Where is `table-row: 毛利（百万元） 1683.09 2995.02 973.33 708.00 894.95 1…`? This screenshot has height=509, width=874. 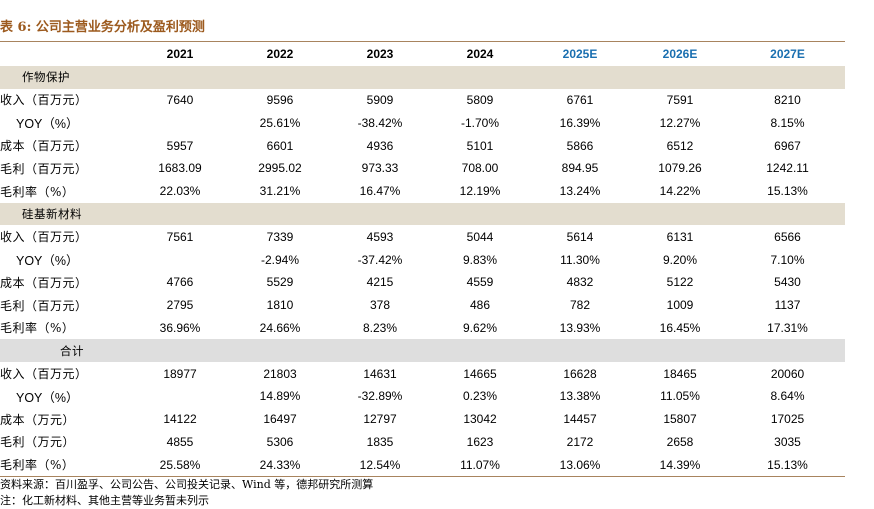 table-row: 毛利（百万元） 1683.09 2995.02 973.33 708.00 894.95 1… is located at coordinates (422, 168).